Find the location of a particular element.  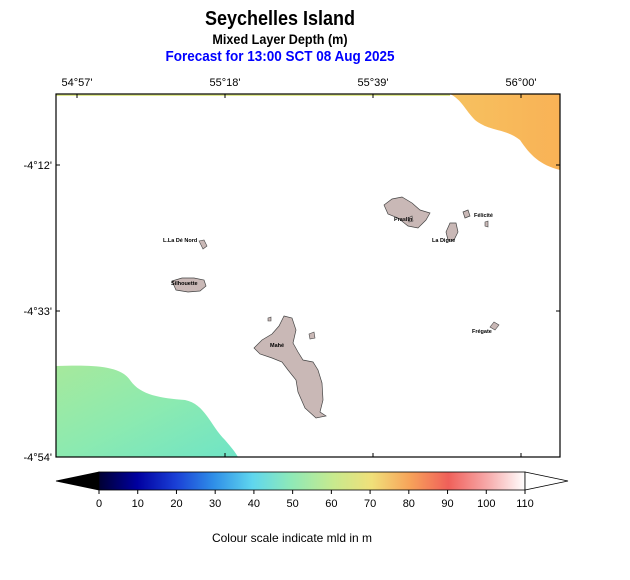

colorbar-tick-label: 50 is located at coordinates (293, 504).